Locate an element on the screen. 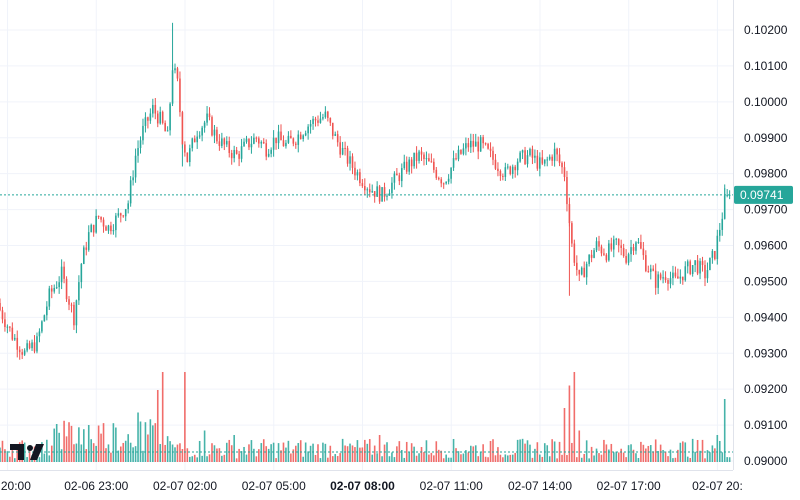 This screenshot has height=500, width=800. price-tick-label: 0.09400 is located at coordinates (766, 317).